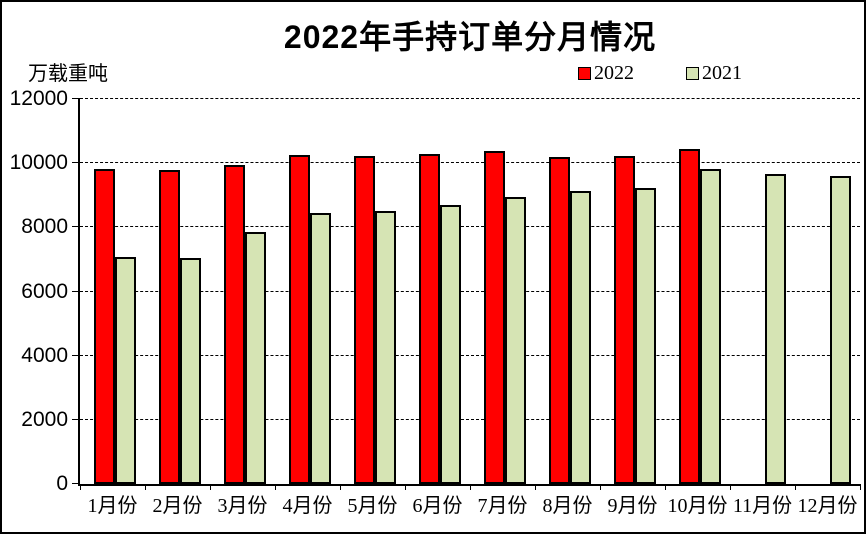 The width and height of the screenshot is (866, 534). I want to click on y-tick-label-0: 0, so click(62, 483).